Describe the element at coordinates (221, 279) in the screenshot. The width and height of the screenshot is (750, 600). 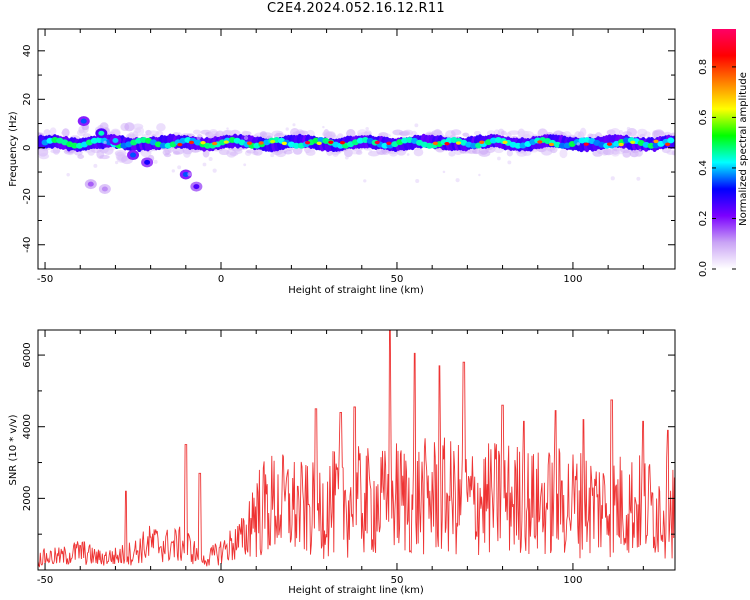
I see `spectrogram-x-tick-label: 0` at that location.